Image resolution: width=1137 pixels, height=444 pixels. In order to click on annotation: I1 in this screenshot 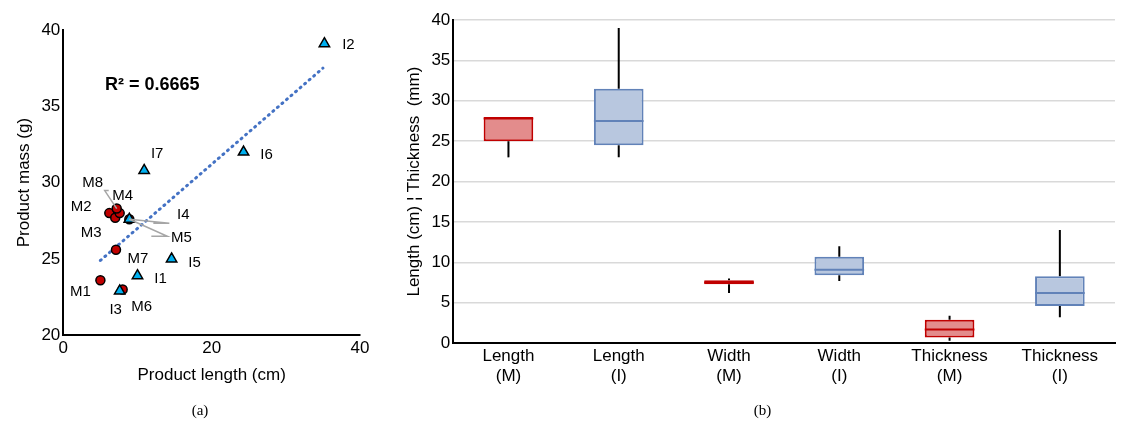, I will do `click(160, 277)`.